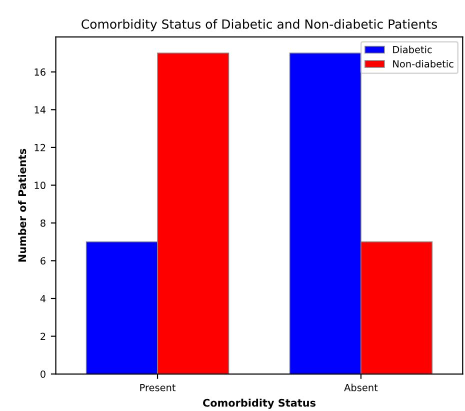 This screenshot has width=465, height=411. What do you see at coordinates (43, 298) in the screenshot?
I see `y-tick-label: 4` at bounding box center [43, 298].